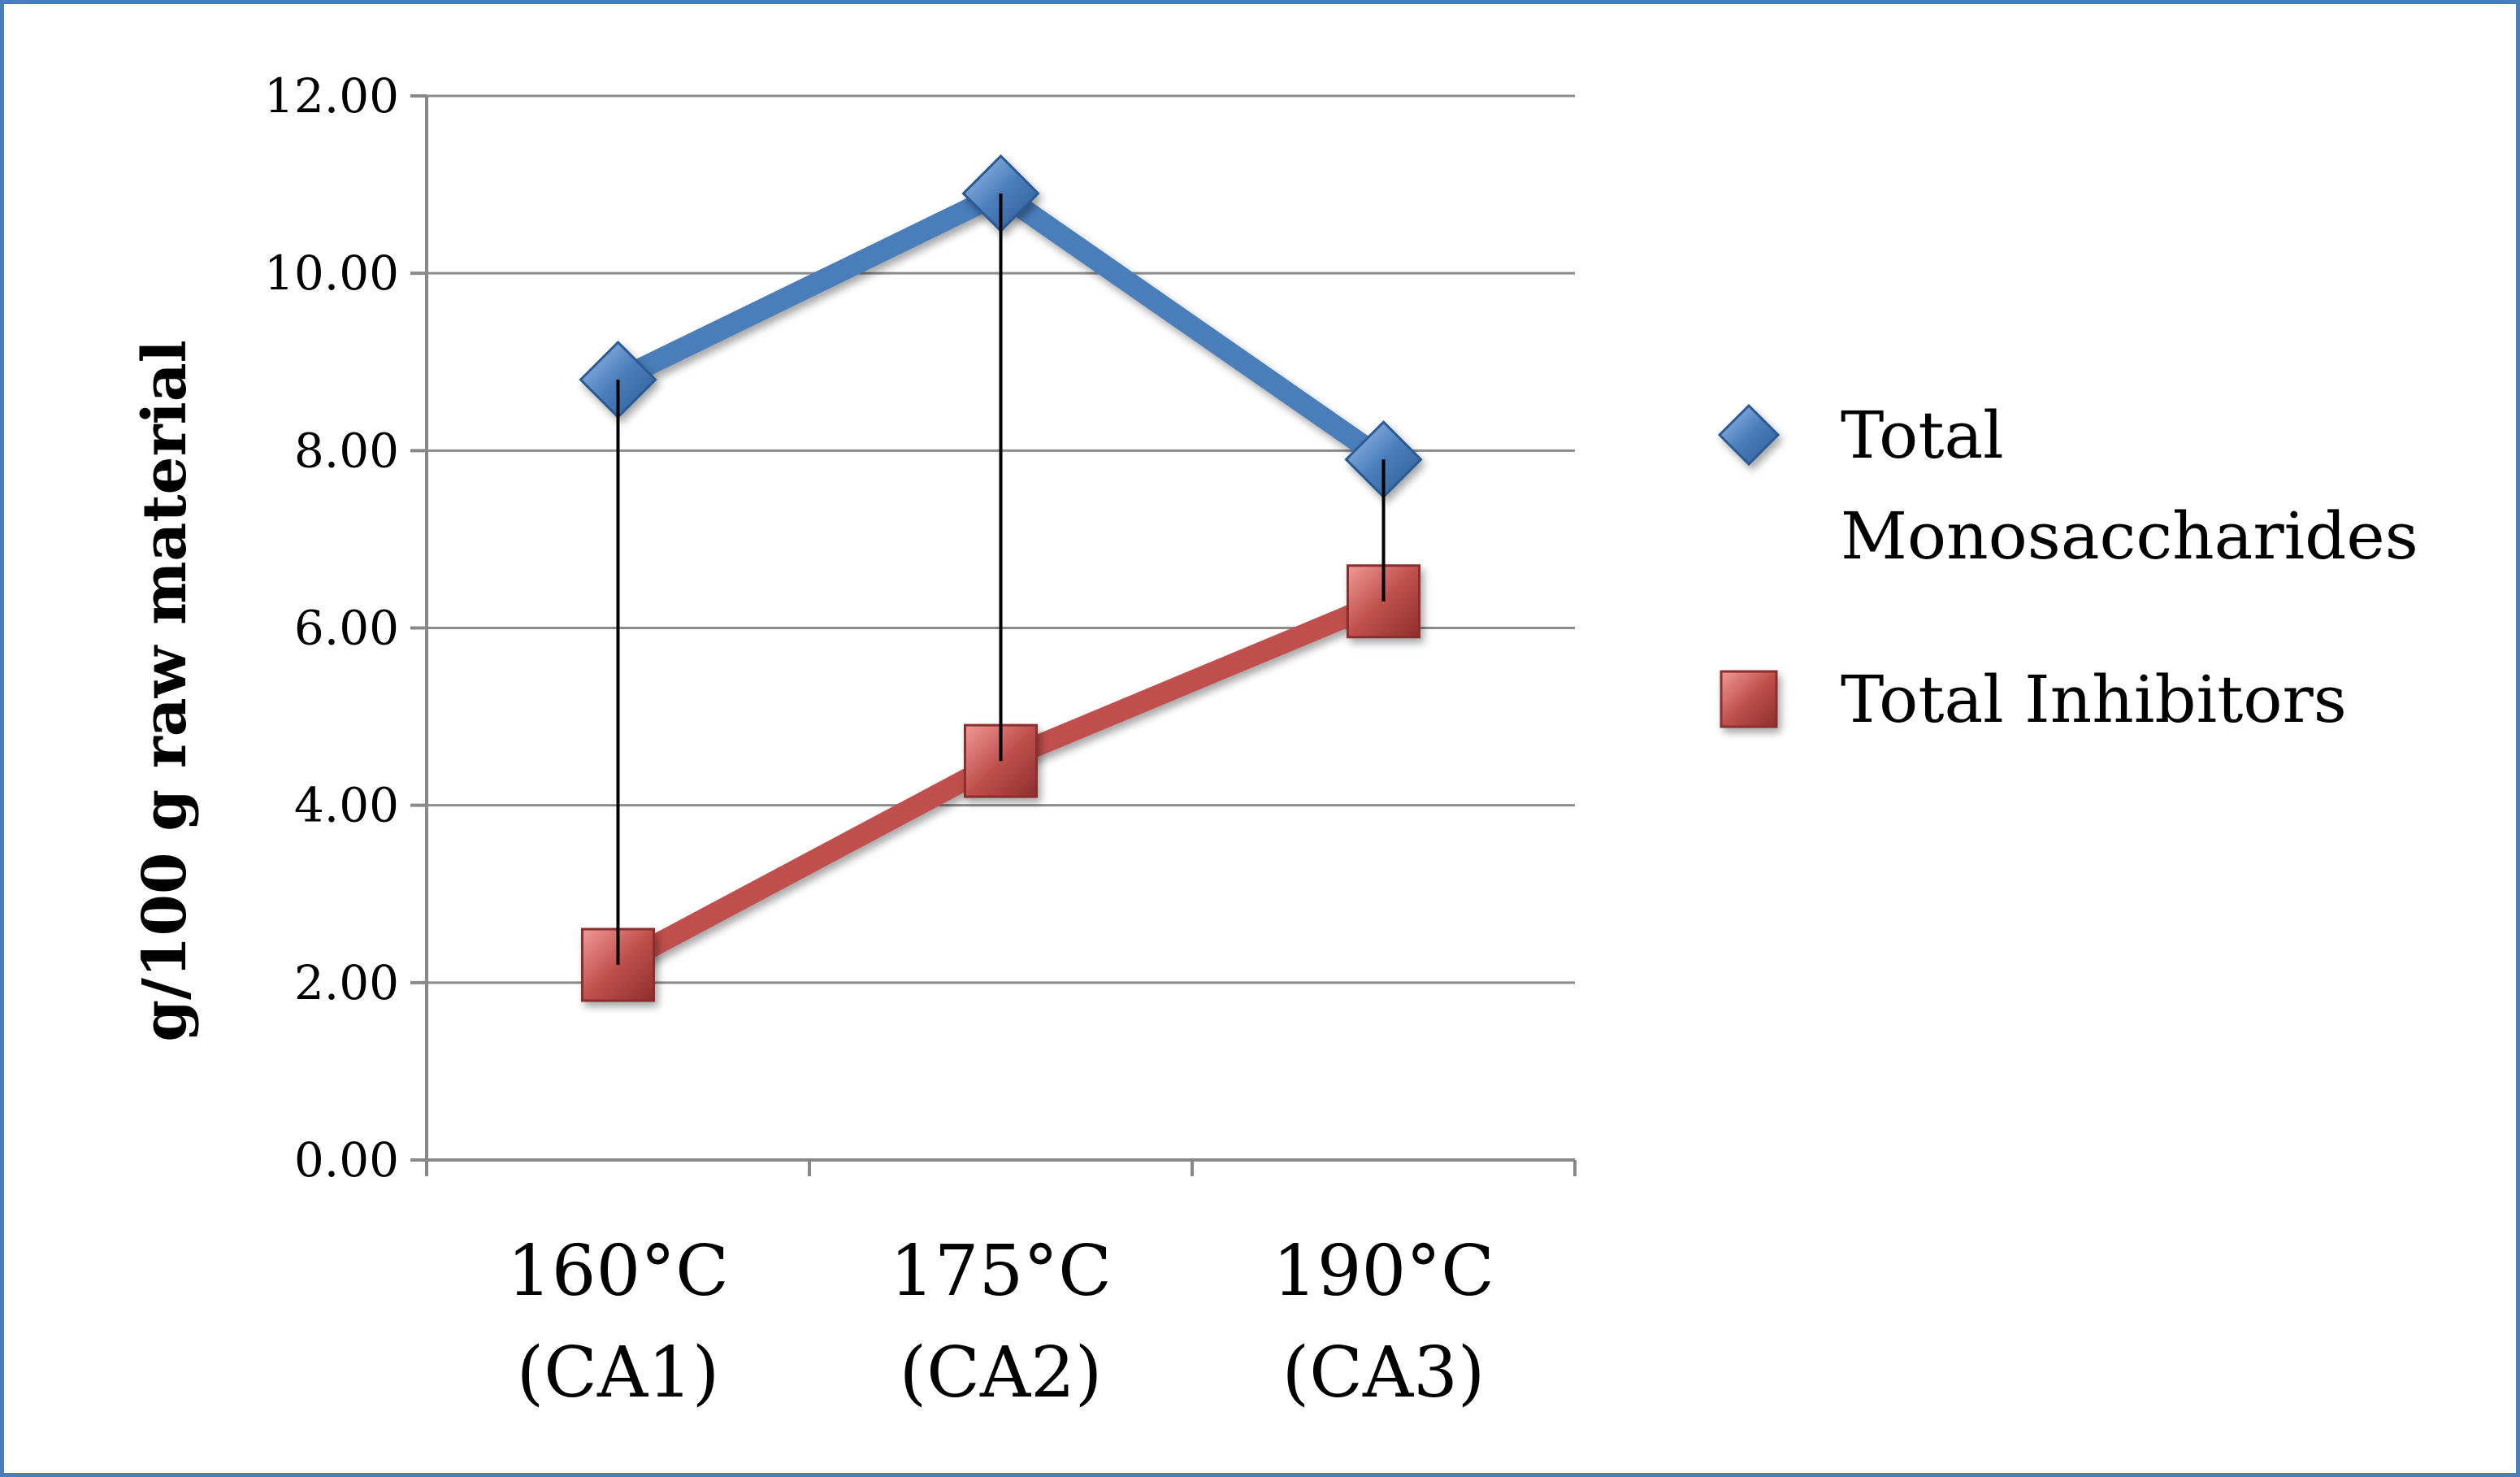 This screenshot has height=1477, width=2520. Describe the element at coordinates (1001, 1271) in the screenshot. I see `x-tick-label-line1: 175°C` at that location.